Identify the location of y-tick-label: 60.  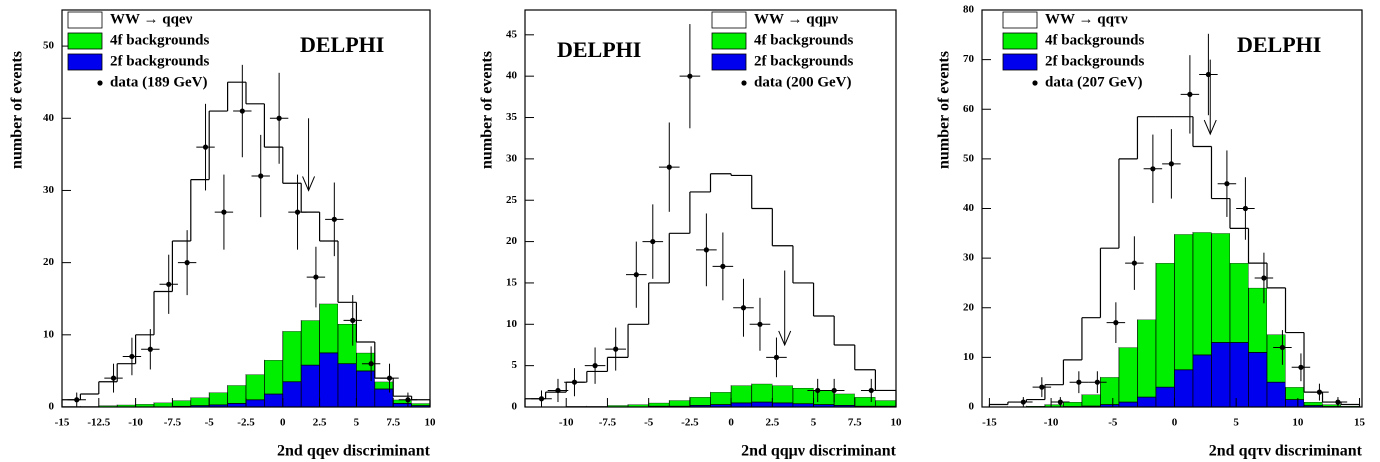
(969, 109).